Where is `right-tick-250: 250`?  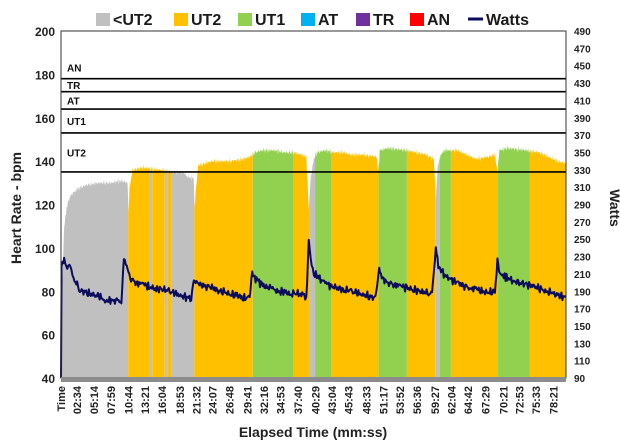 right-tick-250: 250 is located at coordinates (582, 240).